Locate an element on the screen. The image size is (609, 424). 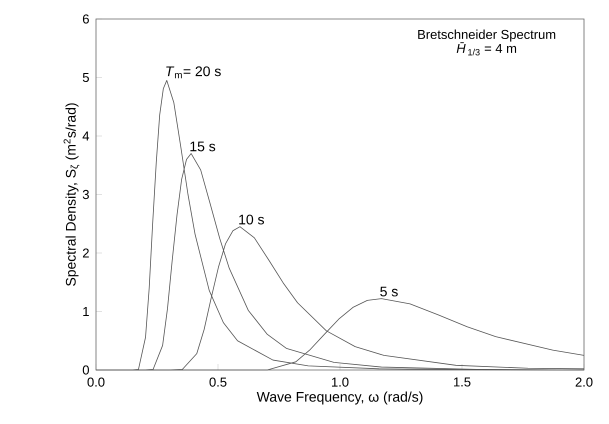
y-tick-label: 4 is located at coordinates (86, 136).